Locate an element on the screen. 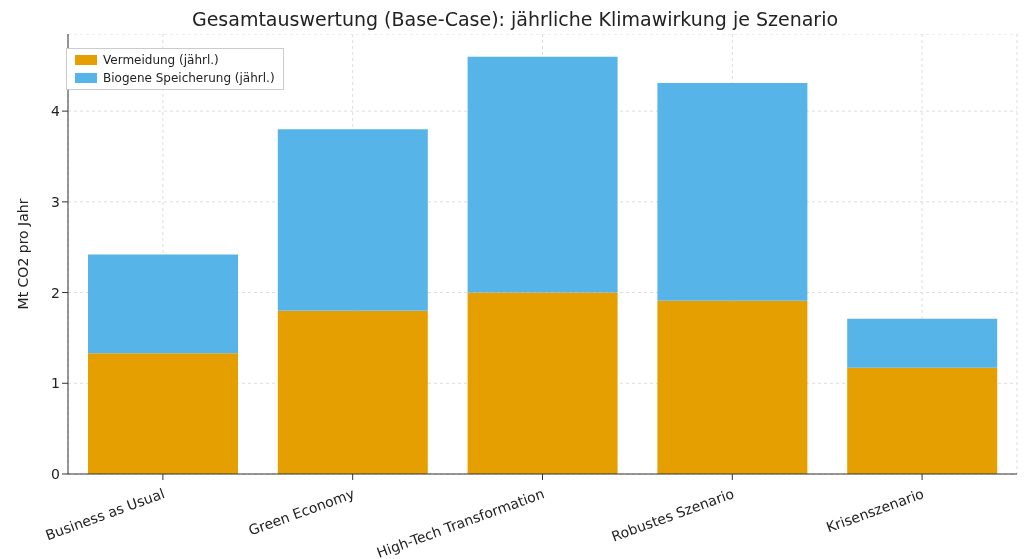 This screenshot has width=1030, height=559. y-tick-label: 1 is located at coordinates (55, 383).